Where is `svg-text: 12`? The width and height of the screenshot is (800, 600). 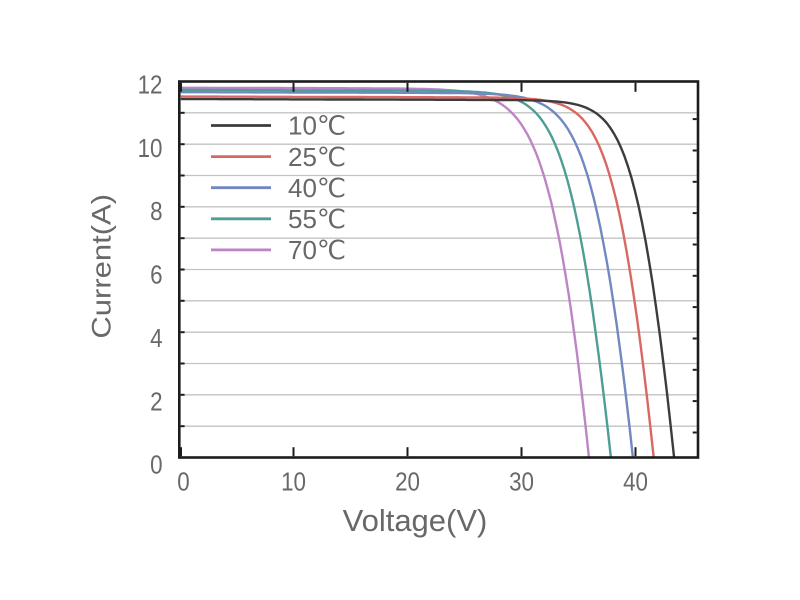
svg-text: 12 is located at coordinates (150, 85).